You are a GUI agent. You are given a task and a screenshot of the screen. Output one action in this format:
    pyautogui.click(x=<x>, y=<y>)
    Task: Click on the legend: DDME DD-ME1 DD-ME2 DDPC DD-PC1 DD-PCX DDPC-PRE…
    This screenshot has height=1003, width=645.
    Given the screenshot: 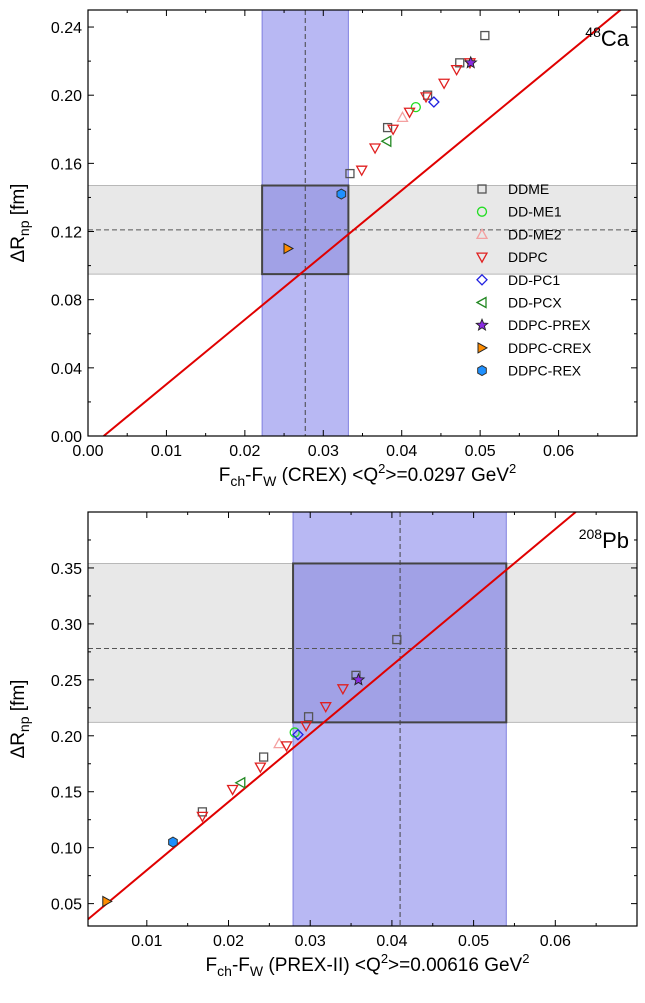 What is the action you would take?
    pyautogui.click(x=533, y=280)
    